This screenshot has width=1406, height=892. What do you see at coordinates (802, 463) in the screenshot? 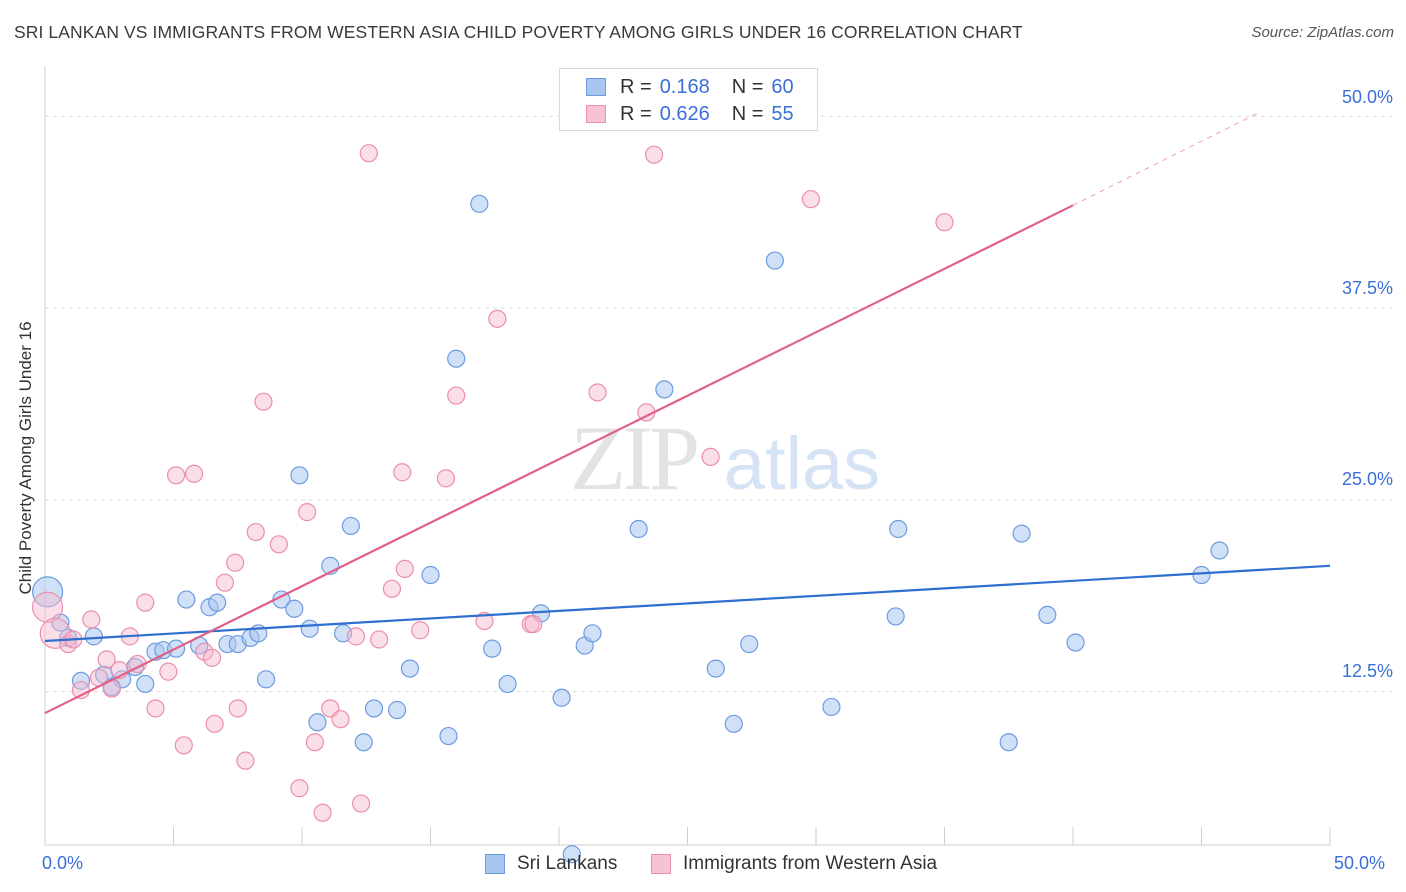
I see `watermark-atlas: atlas` at bounding box center [802, 463].